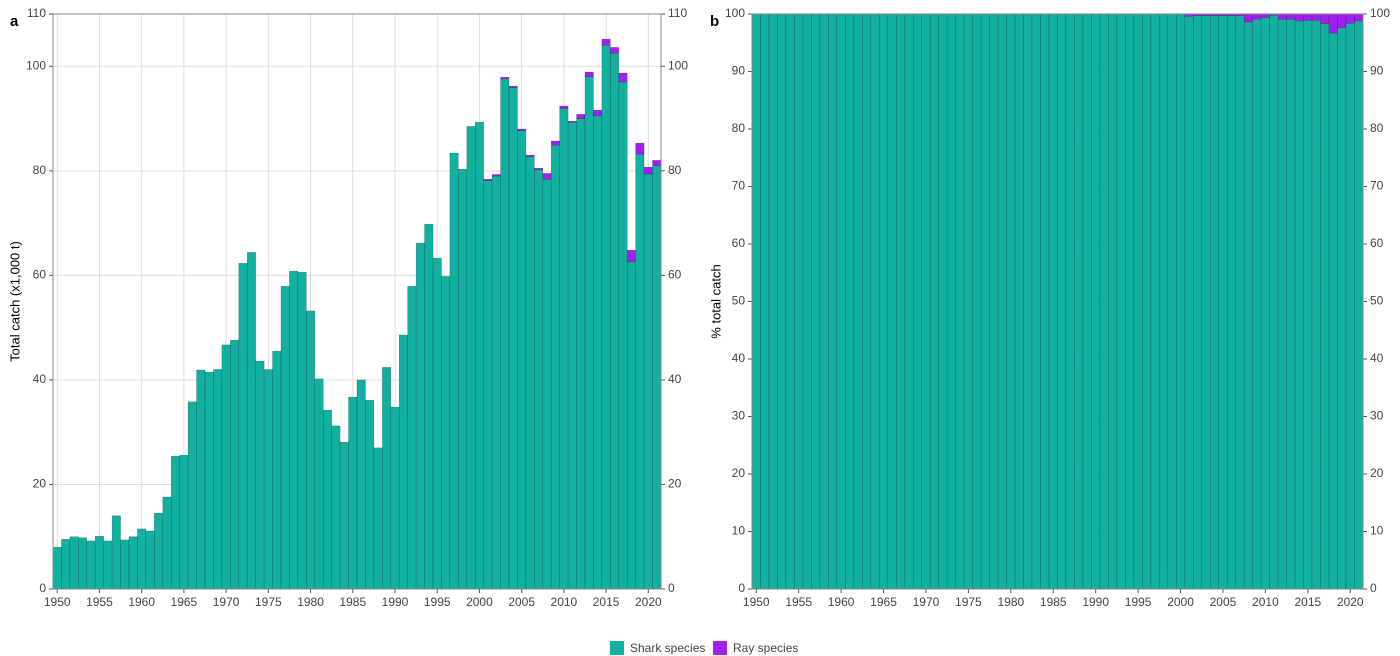 The height and width of the screenshot is (656, 1400). Describe the element at coordinates (675, 484) in the screenshot. I see `y2-tick-label: 20` at that location.